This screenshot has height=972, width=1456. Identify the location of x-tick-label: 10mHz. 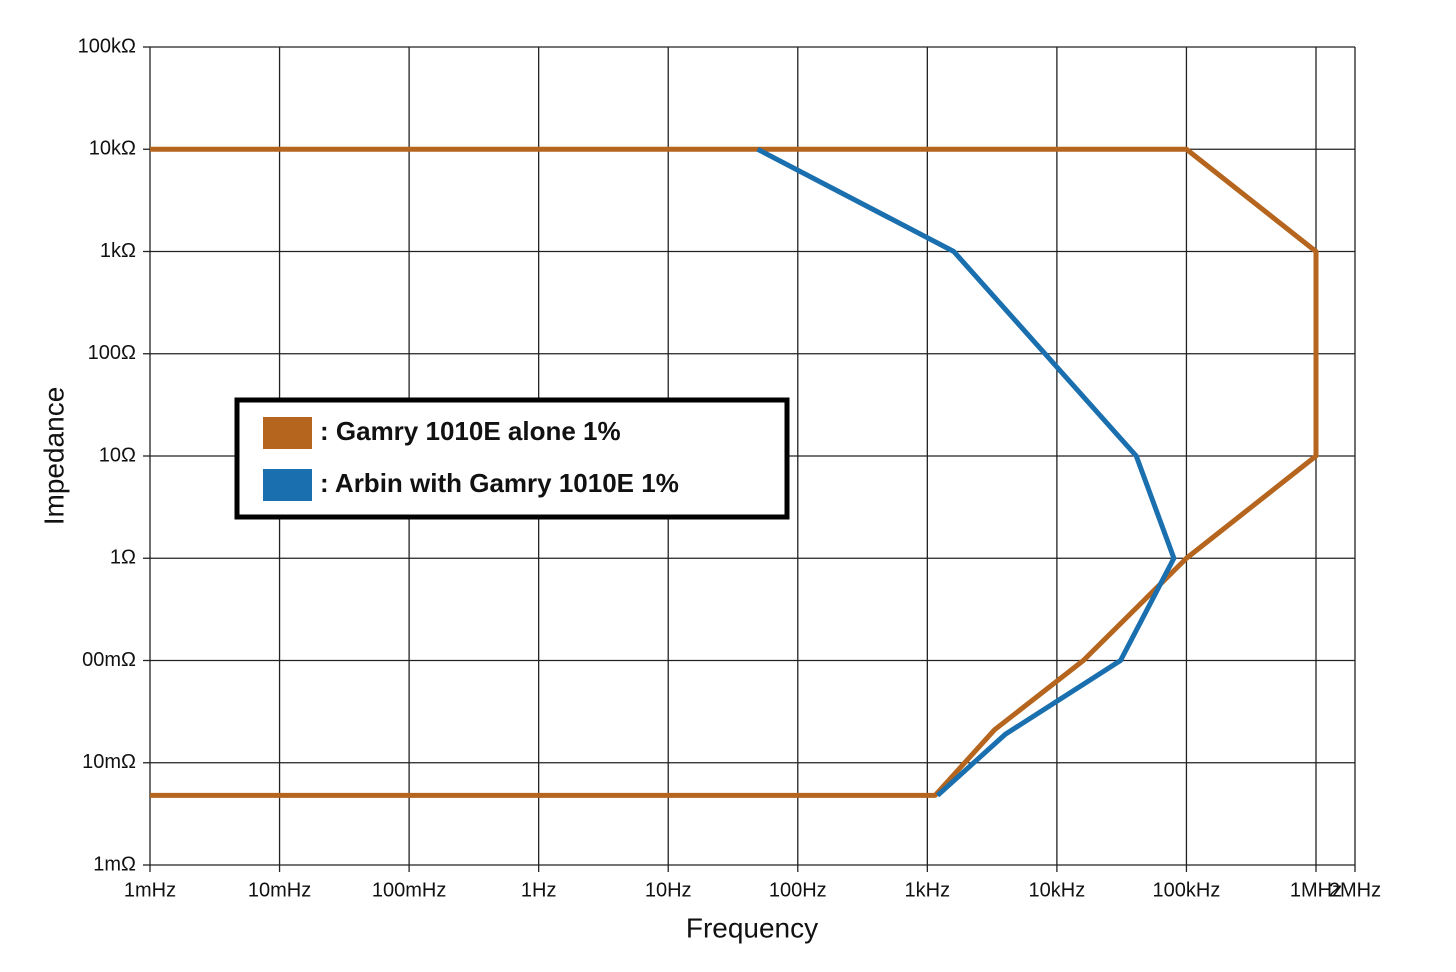
(279, 890).